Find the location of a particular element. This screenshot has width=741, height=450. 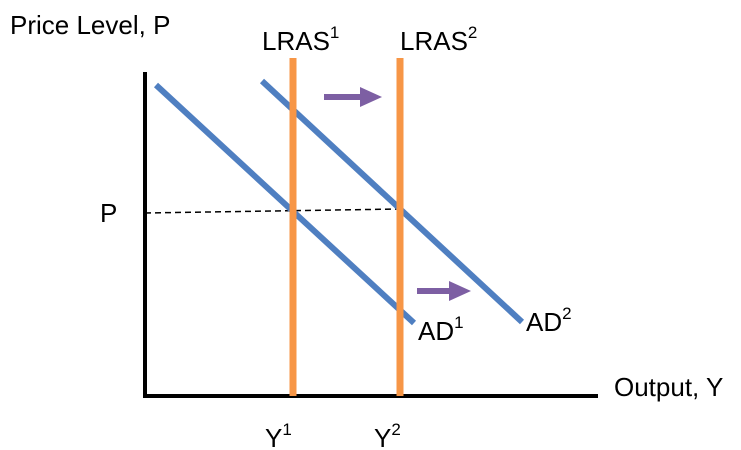

y-axis-label: Price Level, P is located at coordinates (90, 25).